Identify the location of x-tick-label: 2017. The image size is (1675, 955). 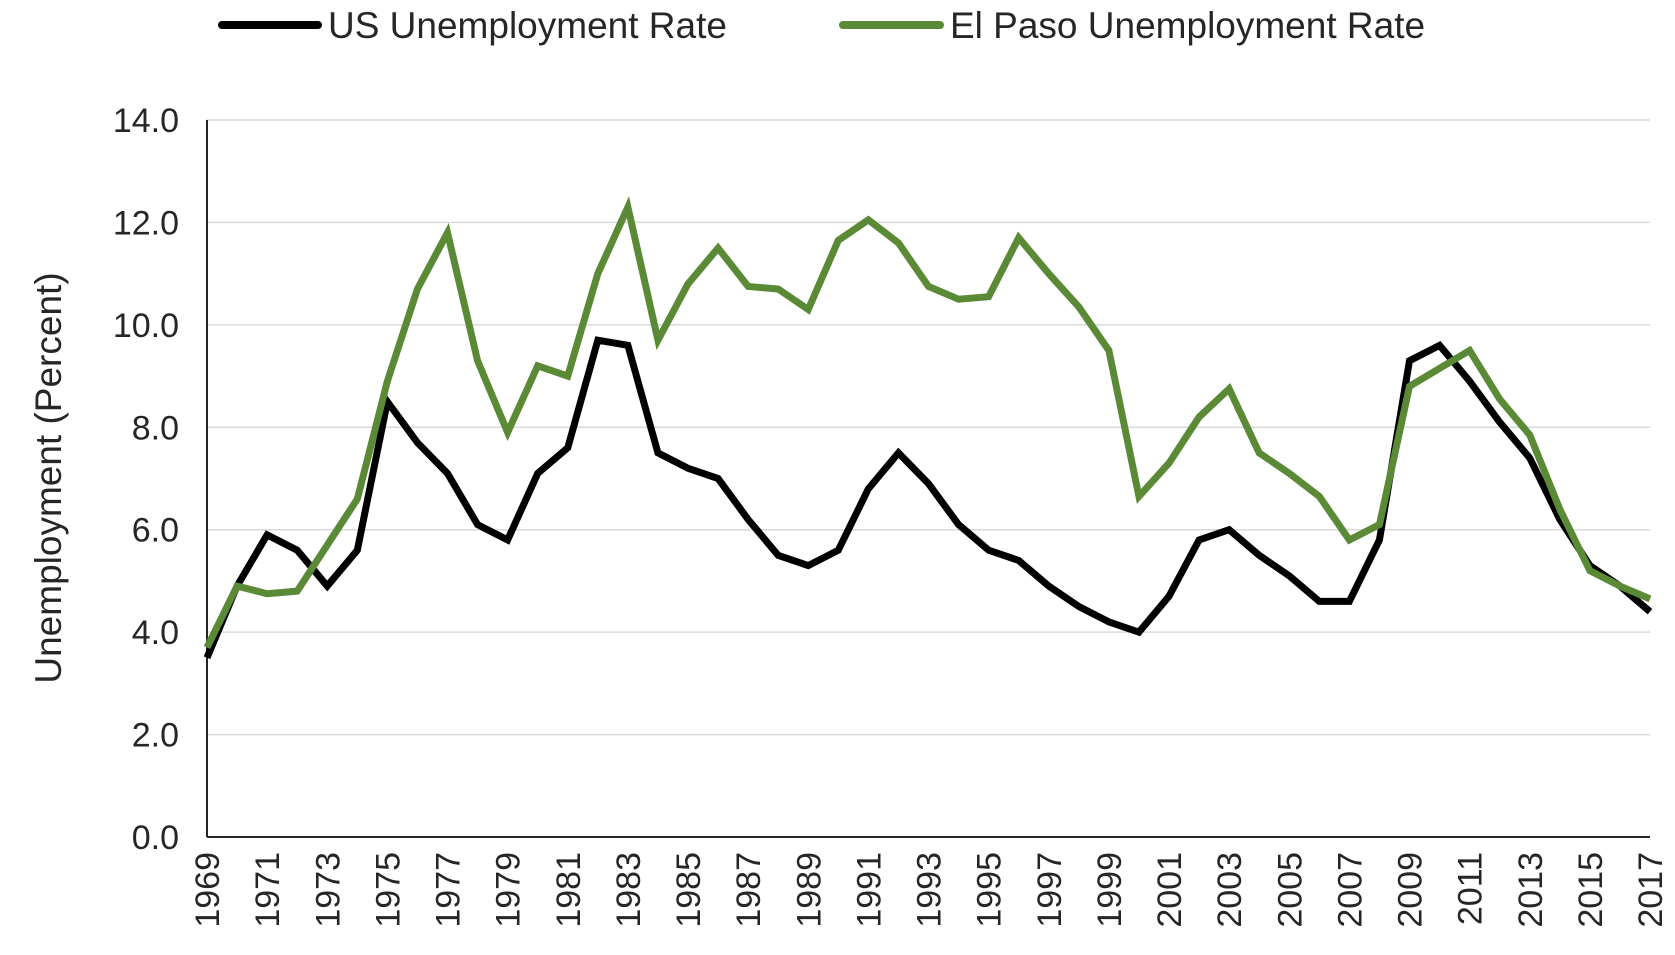
(1651, 890).